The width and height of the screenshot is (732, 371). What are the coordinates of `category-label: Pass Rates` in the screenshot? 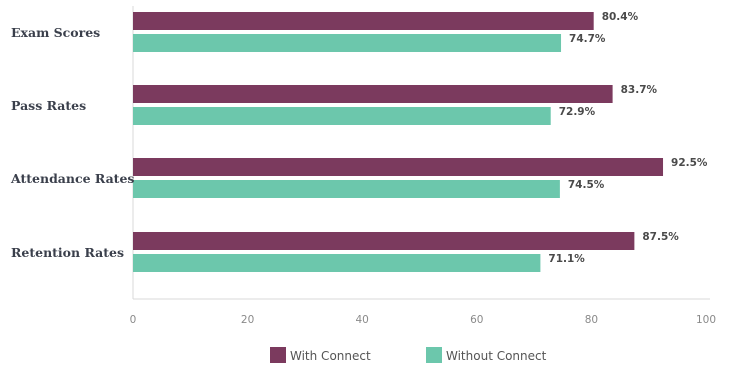 It's located at (48, 105).